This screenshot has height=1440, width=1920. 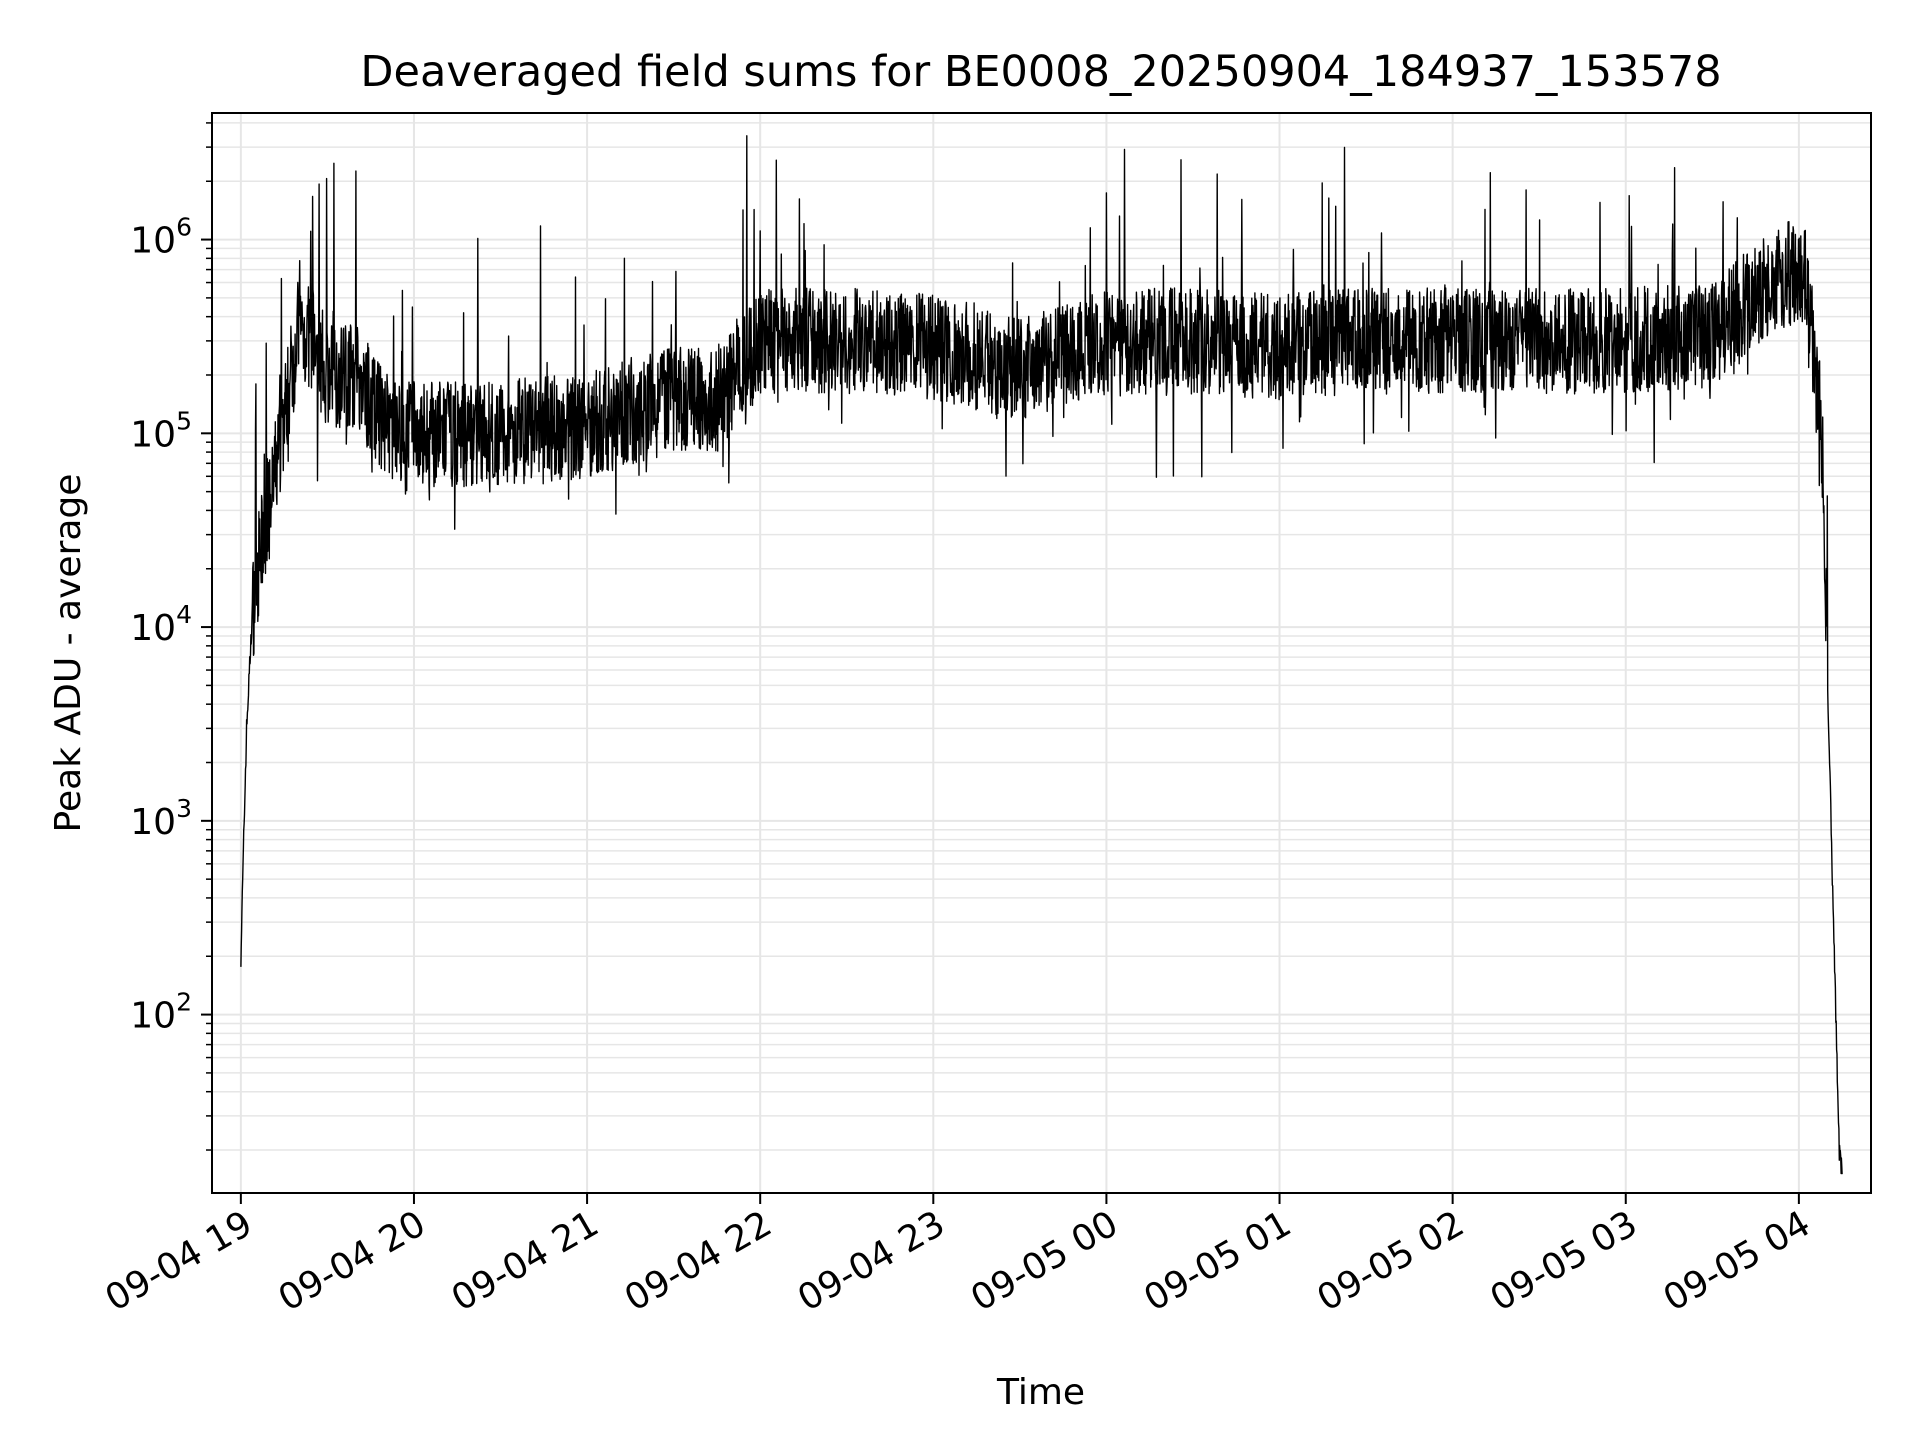 I want to click on y-axis: 10² 10³ 10⁴ 10⁵ 10⁶, so click(x=171, y=636).